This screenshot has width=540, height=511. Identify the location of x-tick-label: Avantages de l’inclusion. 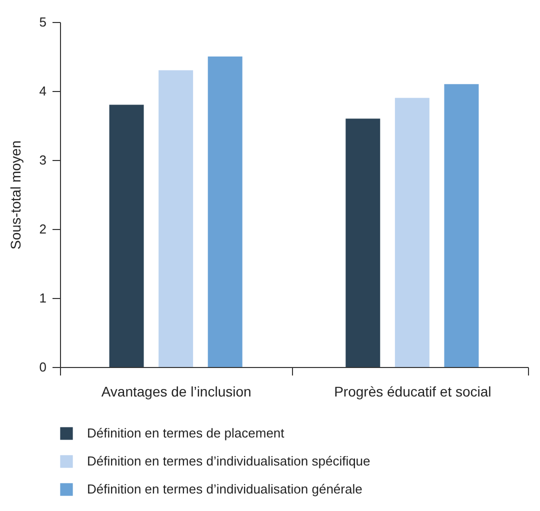
(176, 392).